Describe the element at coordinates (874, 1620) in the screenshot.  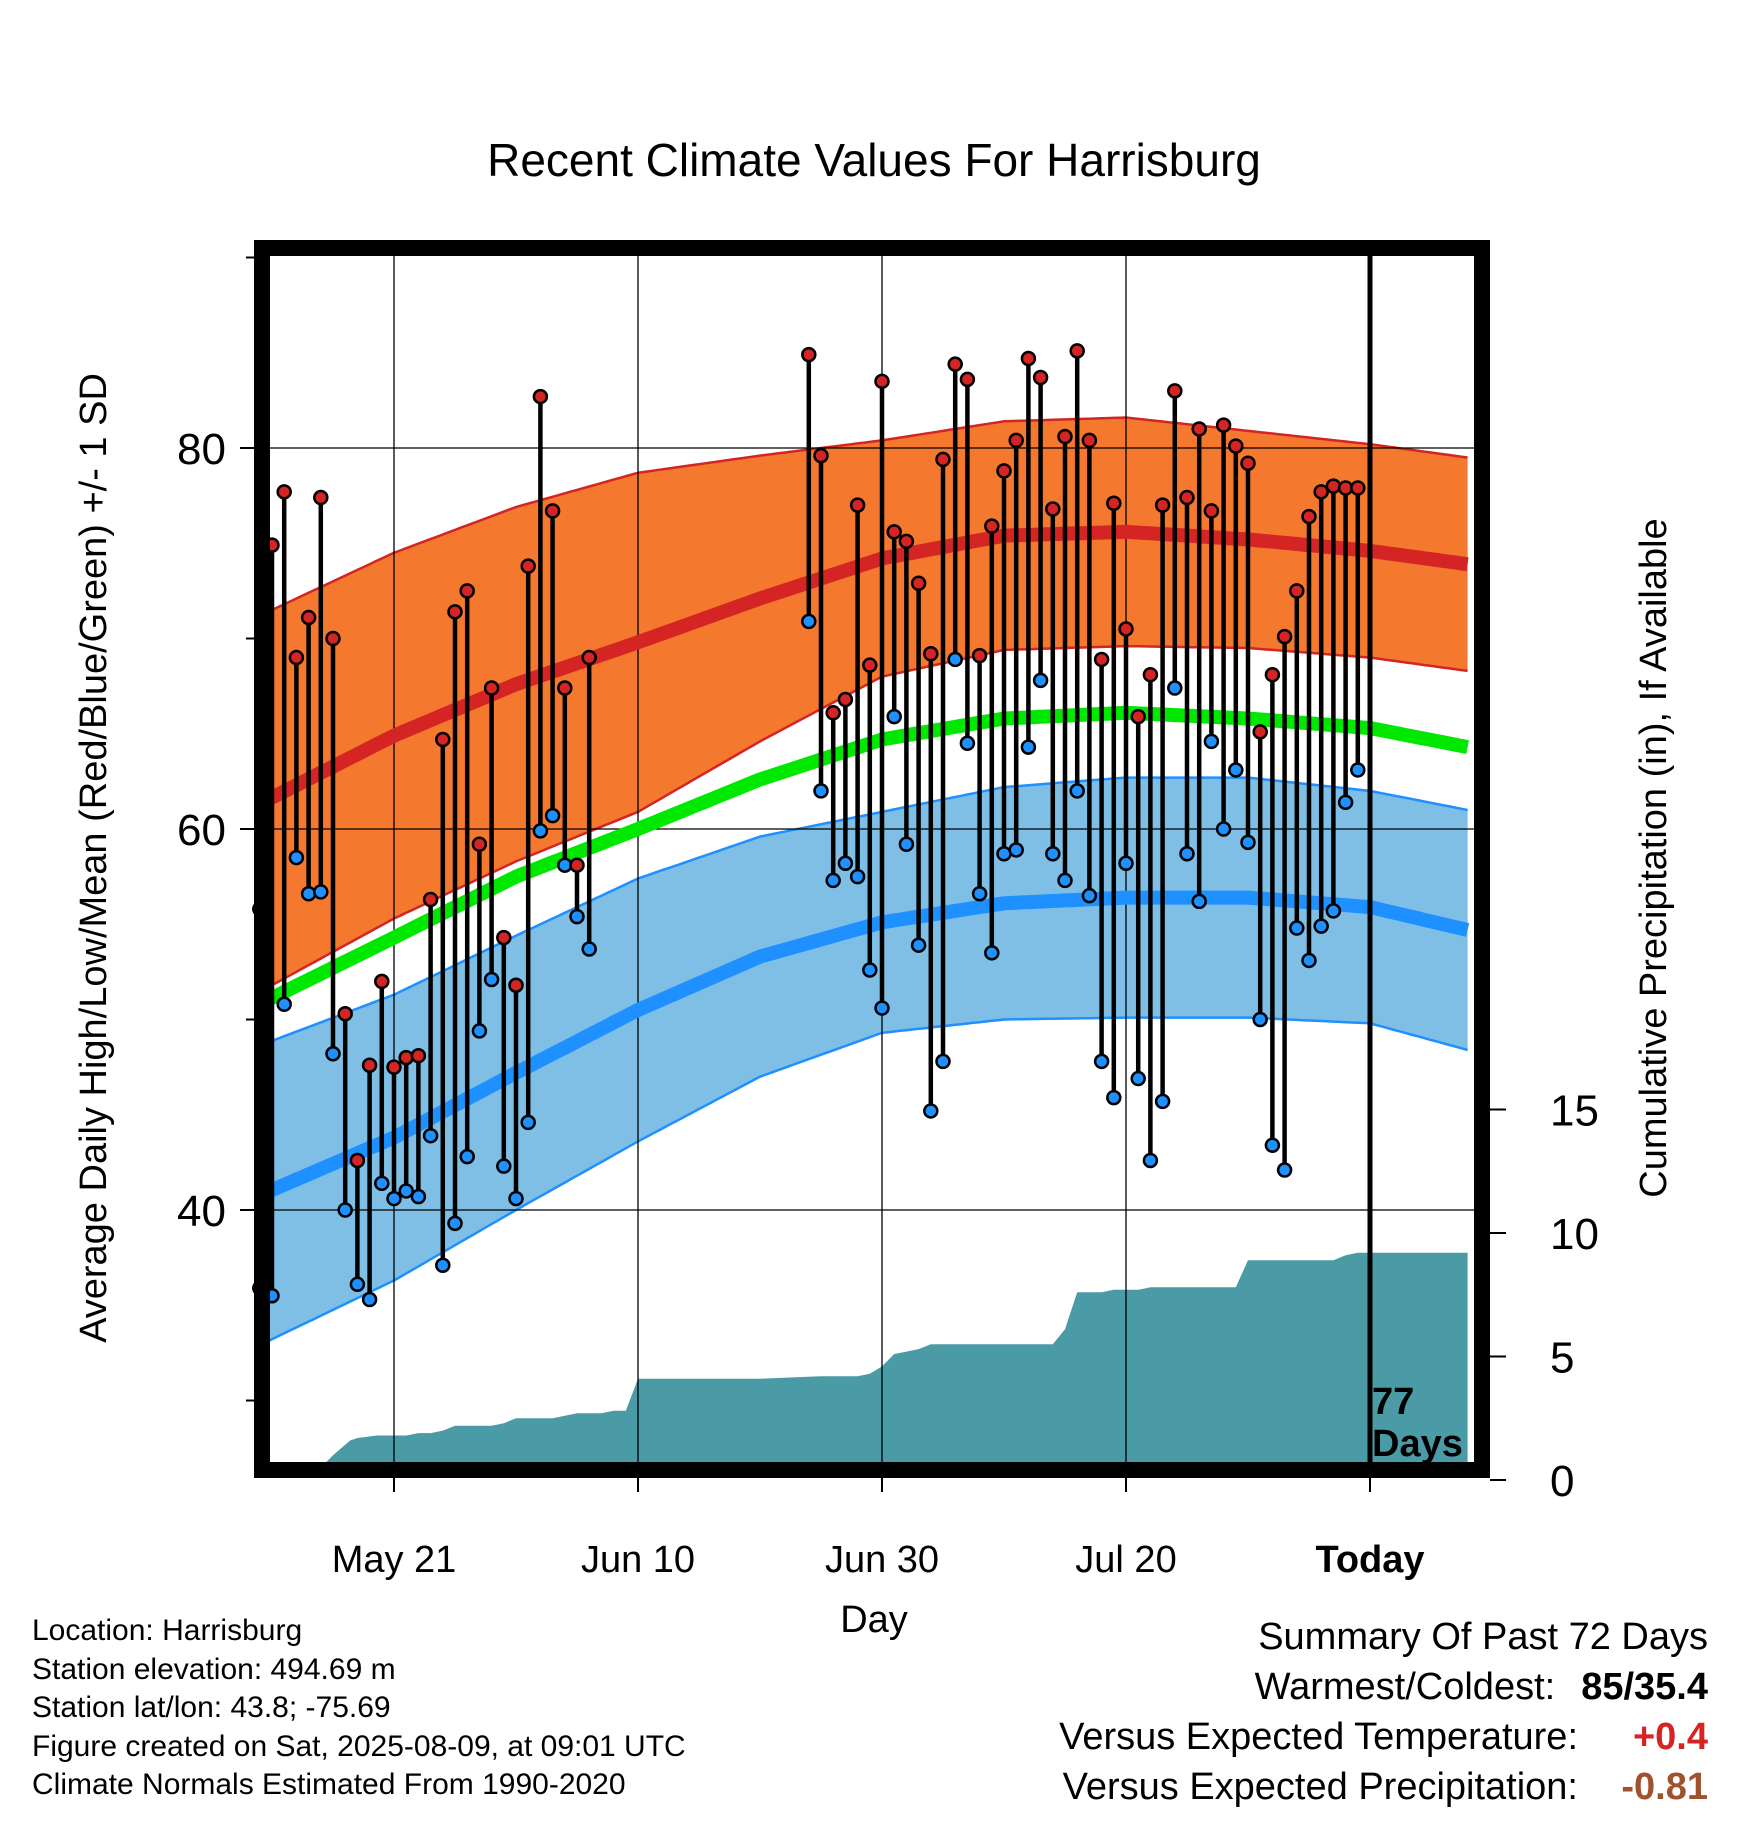
I see `x-axis-label: Day` at that location.